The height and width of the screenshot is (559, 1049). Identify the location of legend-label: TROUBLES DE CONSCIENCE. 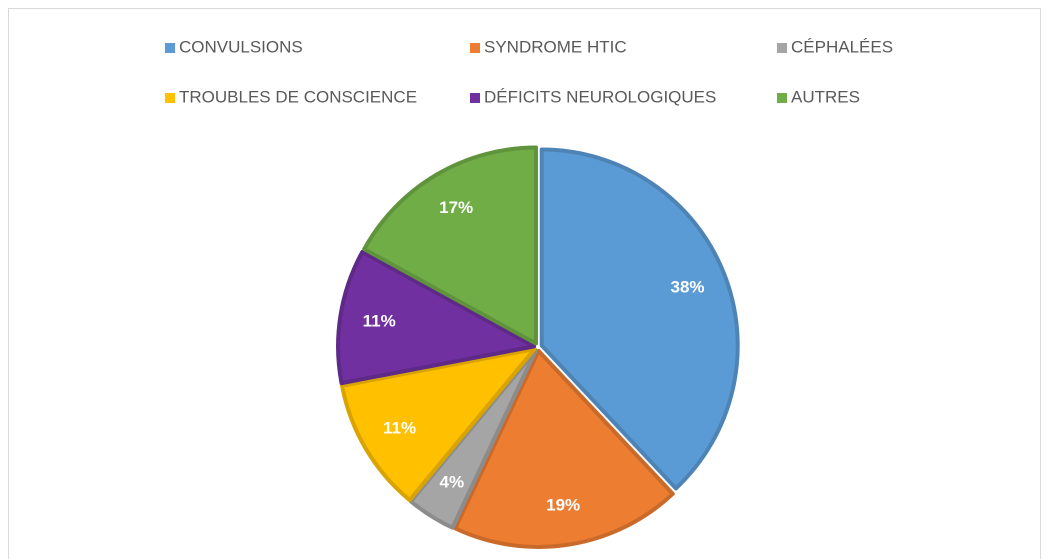
(298, 96).